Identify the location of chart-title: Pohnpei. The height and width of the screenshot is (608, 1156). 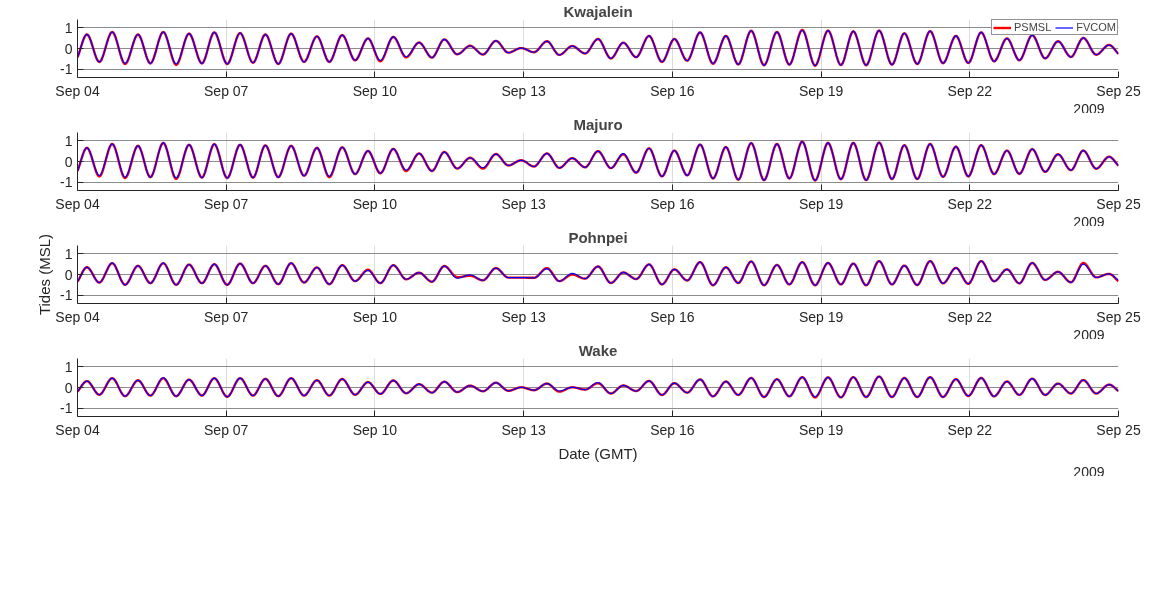
(598, 237).